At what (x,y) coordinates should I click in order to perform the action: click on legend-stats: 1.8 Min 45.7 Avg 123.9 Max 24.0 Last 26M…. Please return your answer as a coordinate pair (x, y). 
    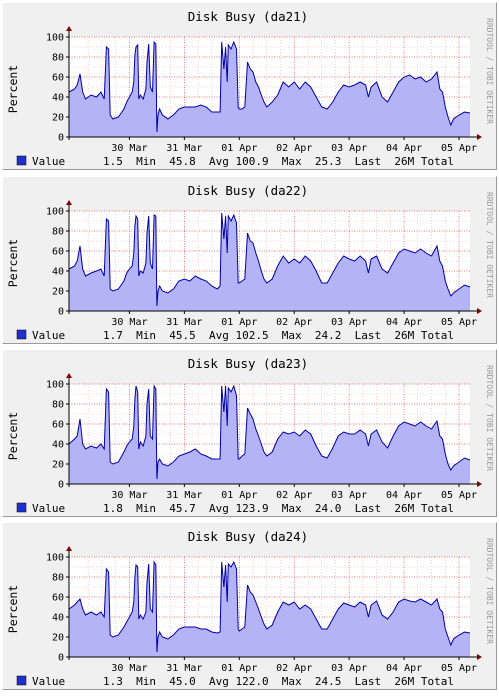
    Looking at the image, I should click on (278, 508).